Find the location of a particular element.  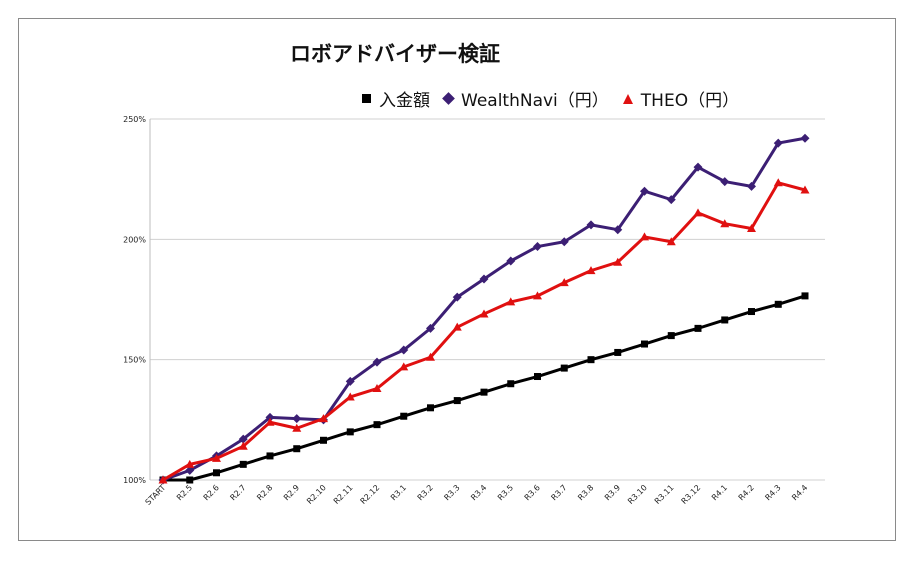

y-tick-label: 250% is located at coordinates (134, 119).